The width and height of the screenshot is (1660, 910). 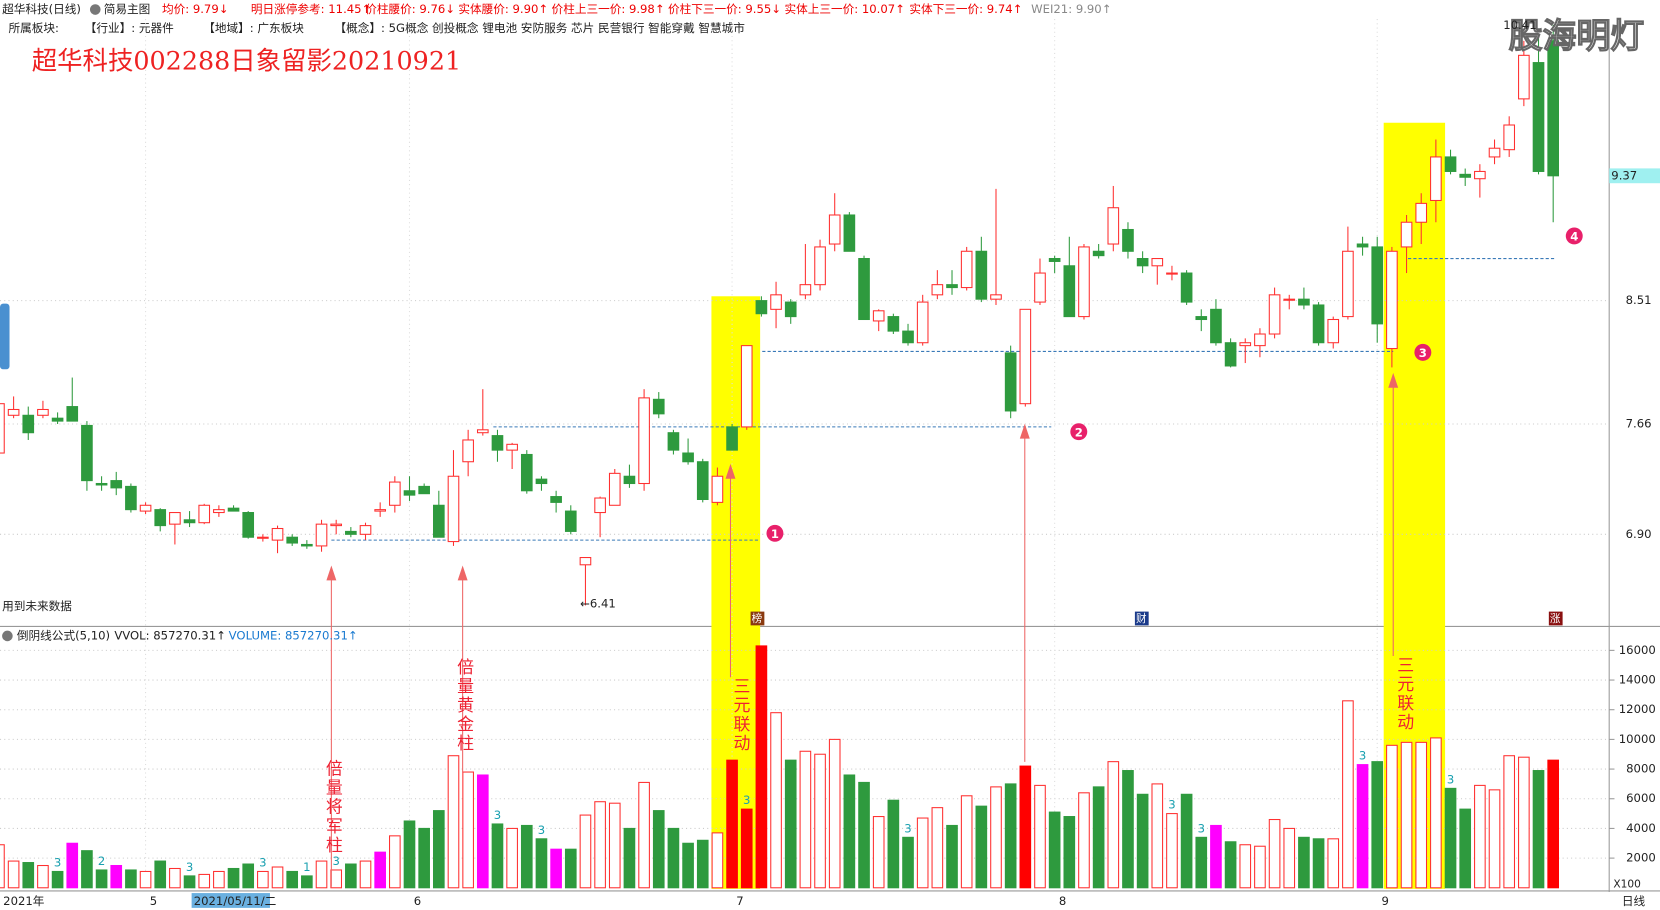 What do you see at coordinates (129, 28) in the screenshot?
I see `sector-industry: 【行业】: 元器件` at bounding box center [129, 28].